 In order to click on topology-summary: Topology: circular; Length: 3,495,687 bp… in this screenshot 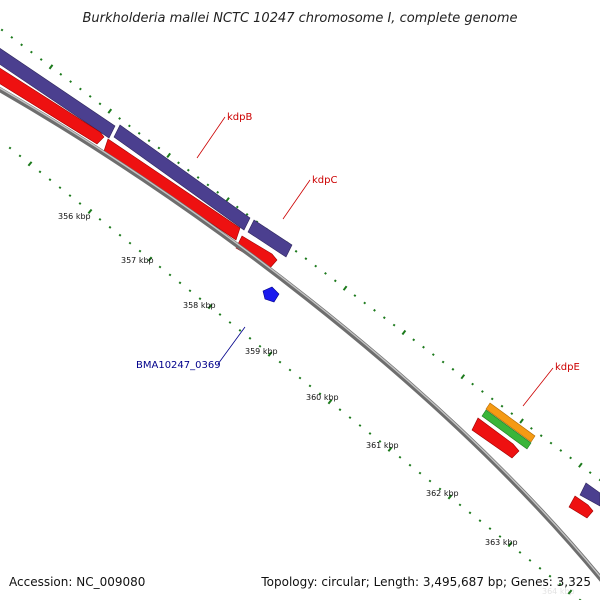, I will do `click(425, 582)`.